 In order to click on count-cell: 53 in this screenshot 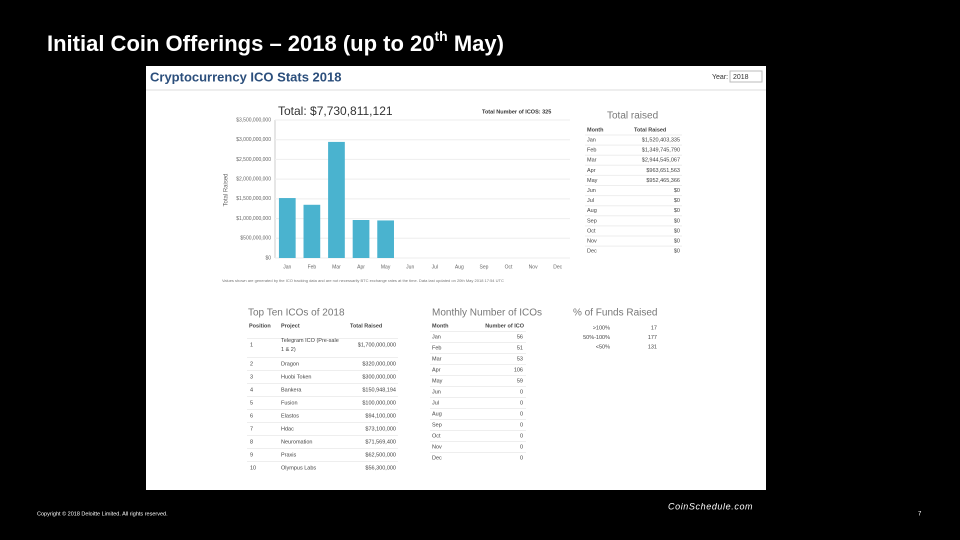, I will do `click(520, 359)`.